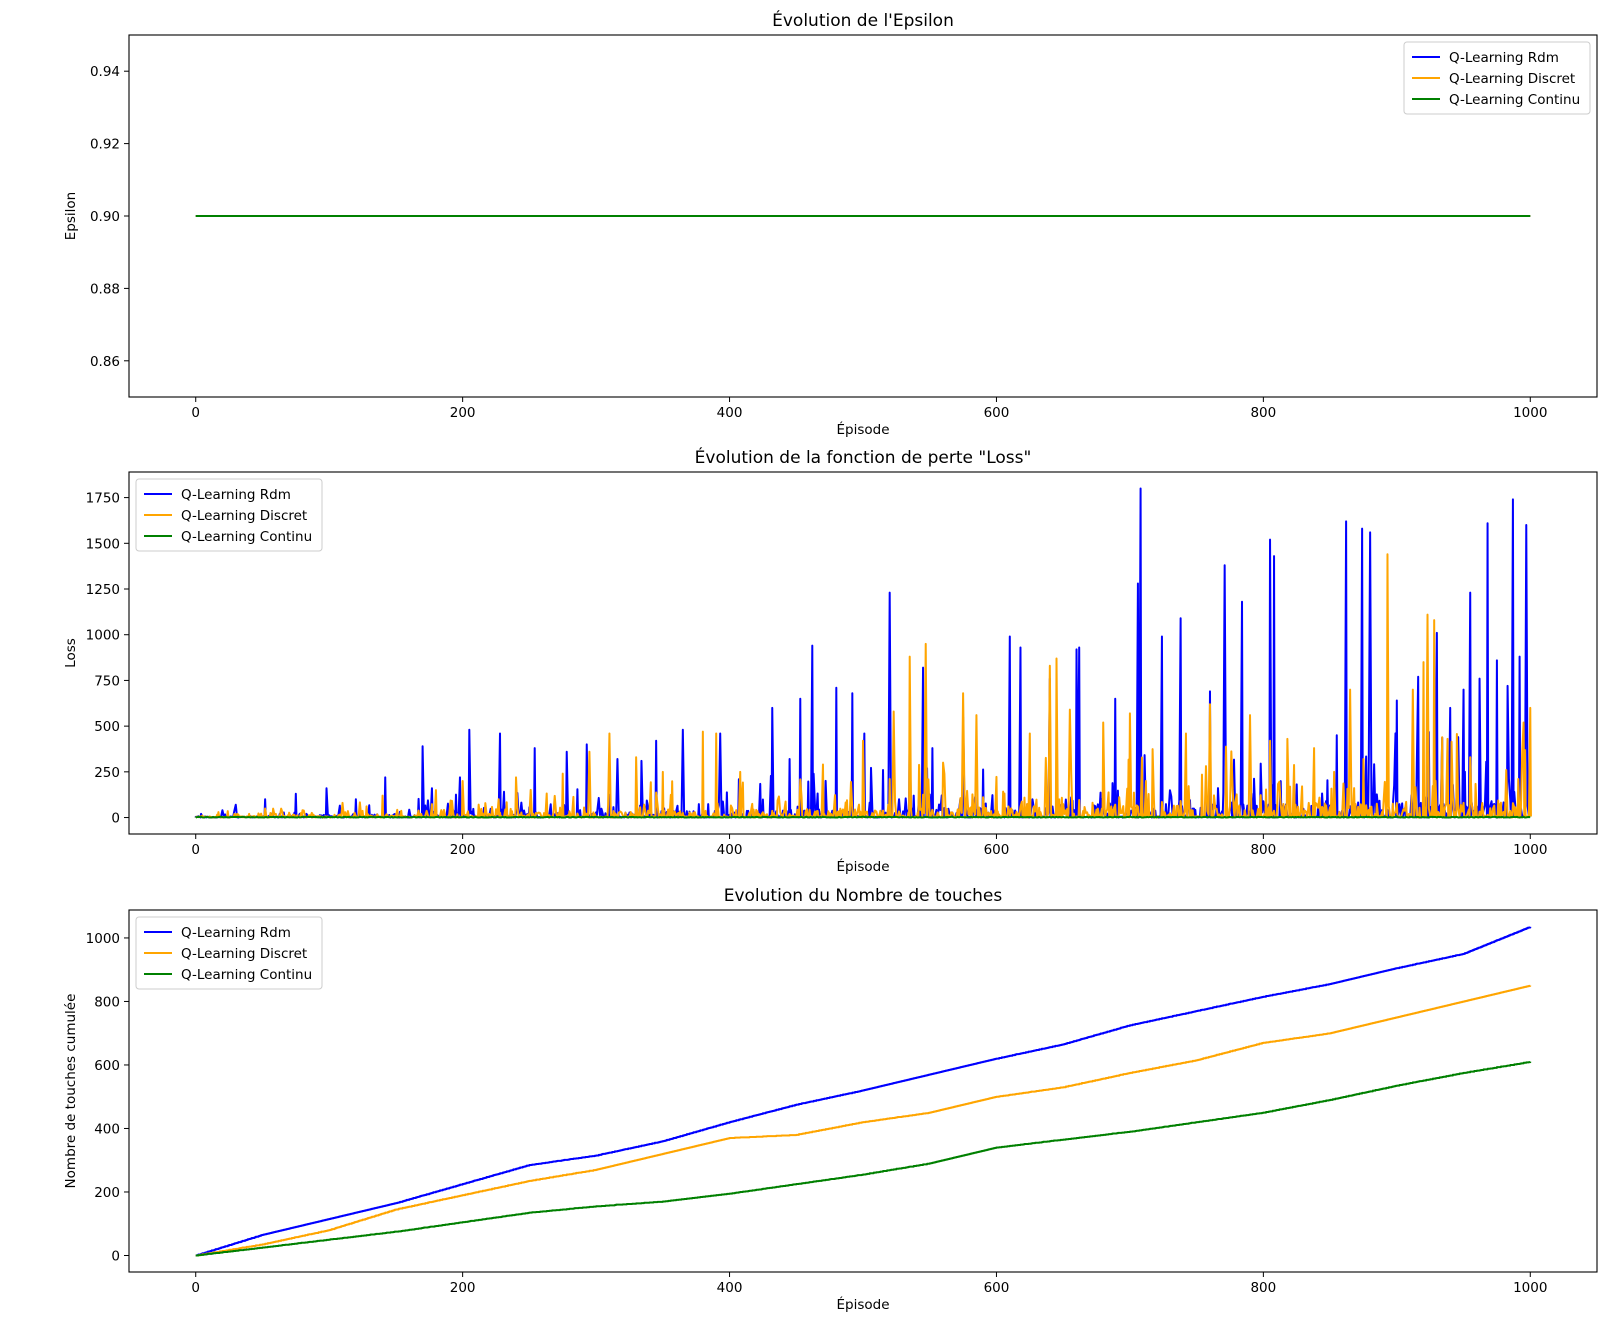 The height and width of the screenshot is (1322, 1613). I want to click on y-tick-label: 200, so click(107, 1193).